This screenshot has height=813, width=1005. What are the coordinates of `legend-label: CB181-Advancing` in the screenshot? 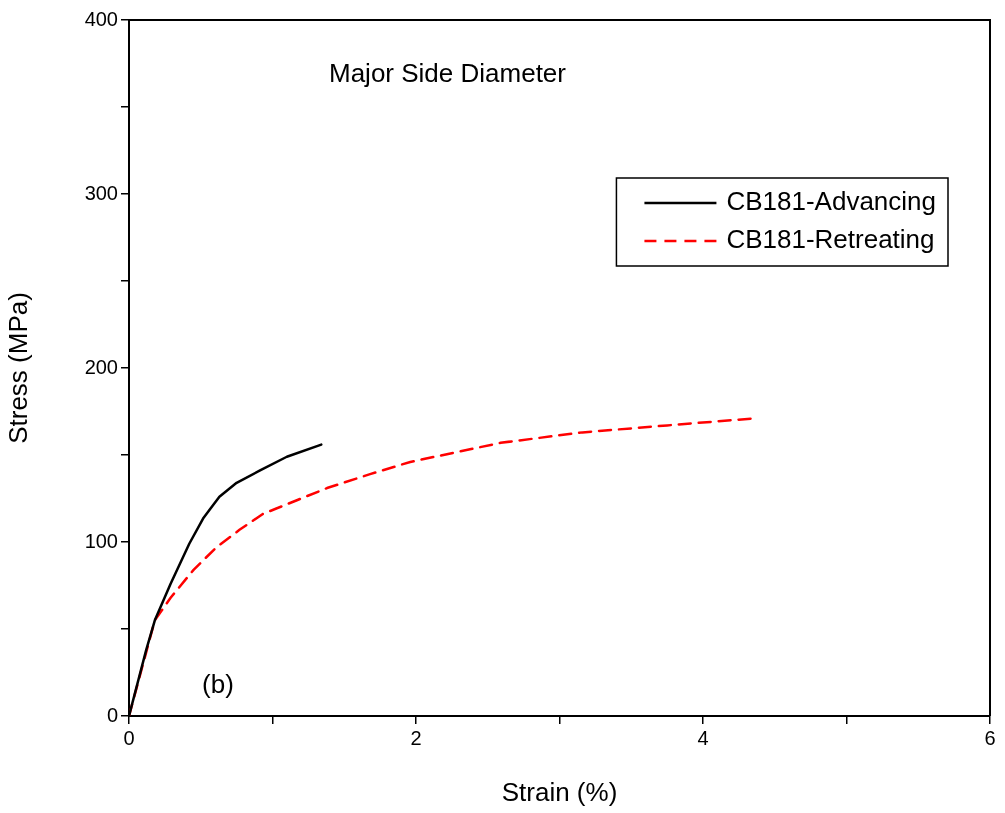 It's located at (831, 201).